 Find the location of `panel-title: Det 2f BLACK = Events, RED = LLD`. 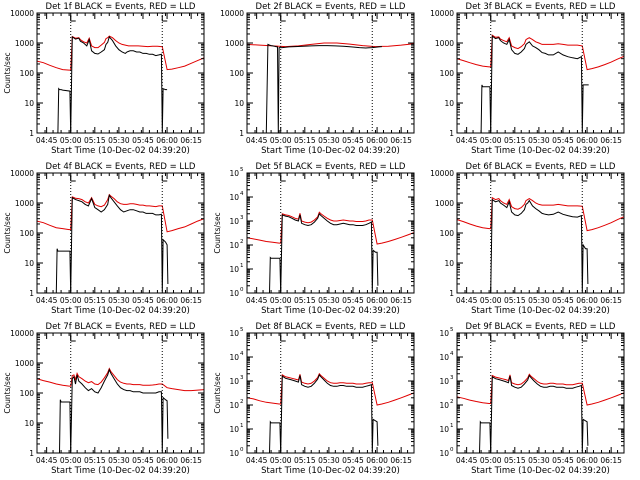

panel-title: Det 2f BLACK = Events, RED = LLD is located at coordinates (331, 7).